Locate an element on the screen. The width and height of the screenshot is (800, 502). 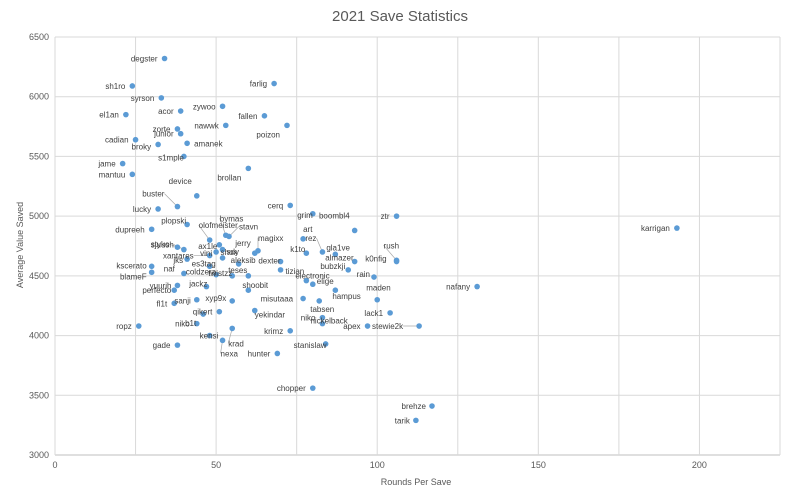
data-label: nickelback is located at coordinates (329, 321).